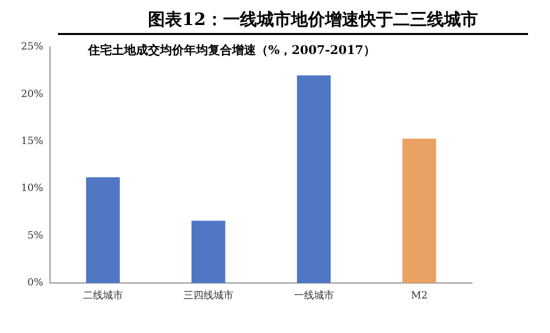  What do you see at coordinates (419, 296) in the screenshot?
I see `x-tick-label: M2` at bounding box center [419, 296].